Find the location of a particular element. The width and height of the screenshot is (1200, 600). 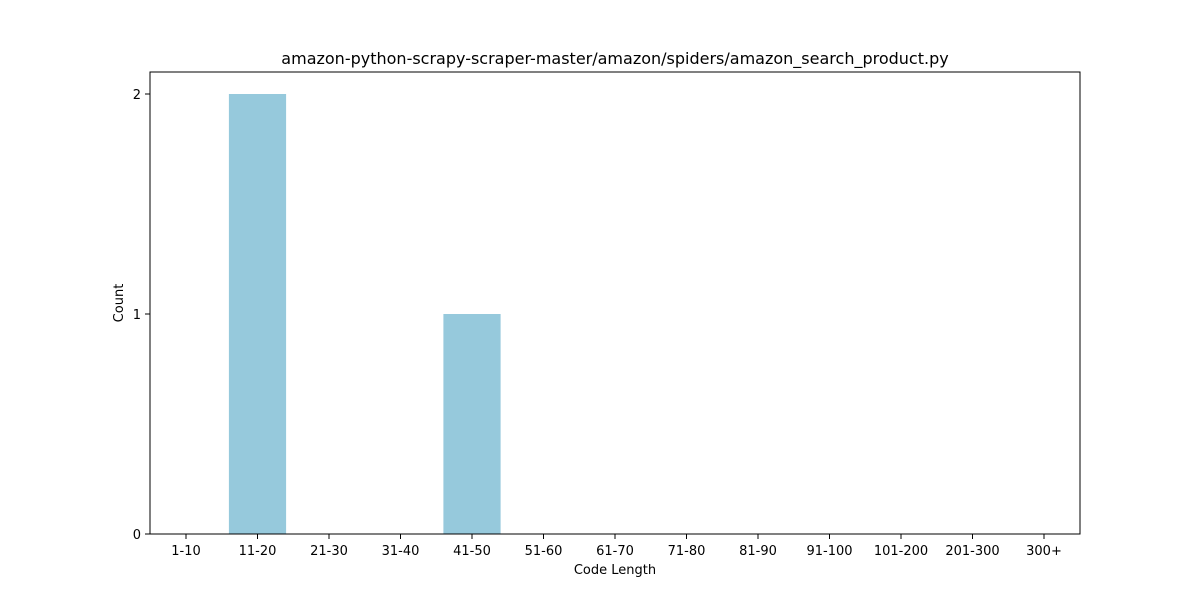

x-tick-label: 51-60 is located at coordinates (544, 551).